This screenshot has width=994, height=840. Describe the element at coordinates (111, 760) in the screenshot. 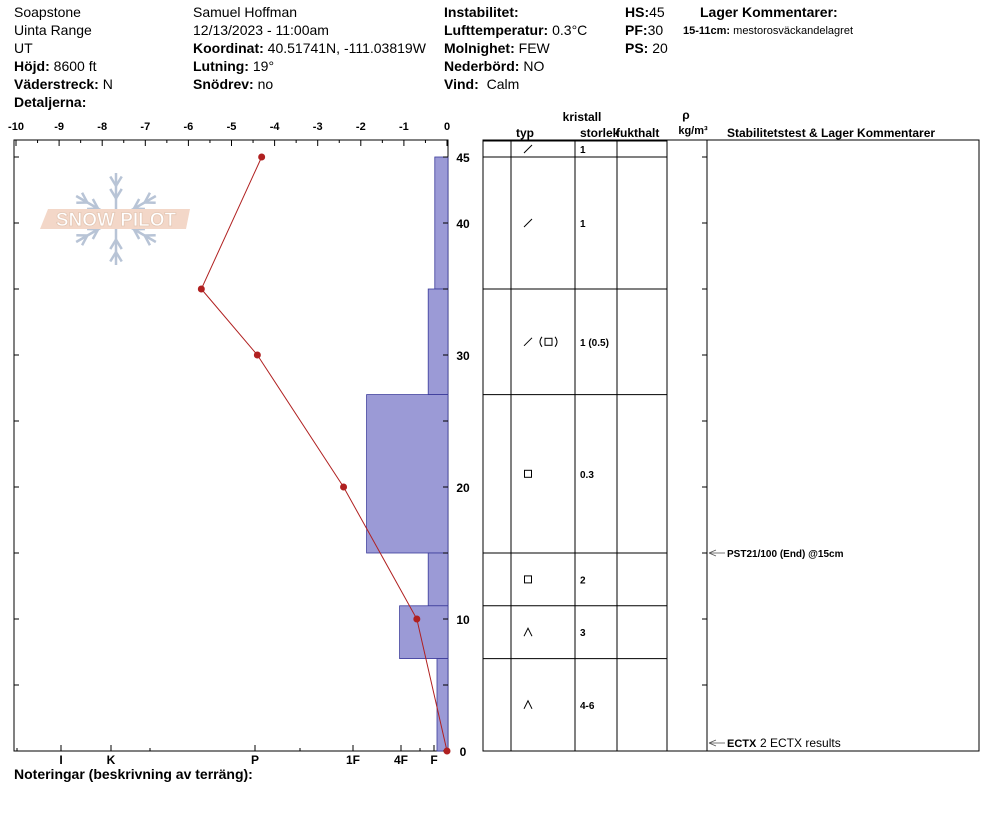

I see `hardness-label: K` at that location.